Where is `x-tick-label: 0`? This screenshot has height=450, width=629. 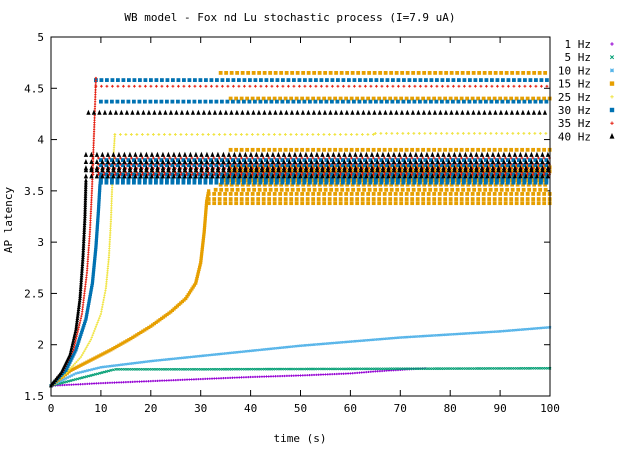
x-tick-label: 0 is located at coordinates (51, 408).